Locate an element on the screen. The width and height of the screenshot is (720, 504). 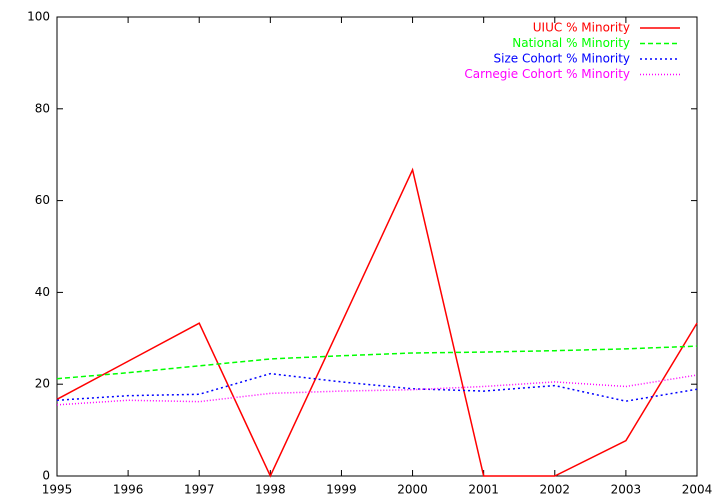
legend-label: Carnegie Cohort % Minority is located at coordinates (547, 74).